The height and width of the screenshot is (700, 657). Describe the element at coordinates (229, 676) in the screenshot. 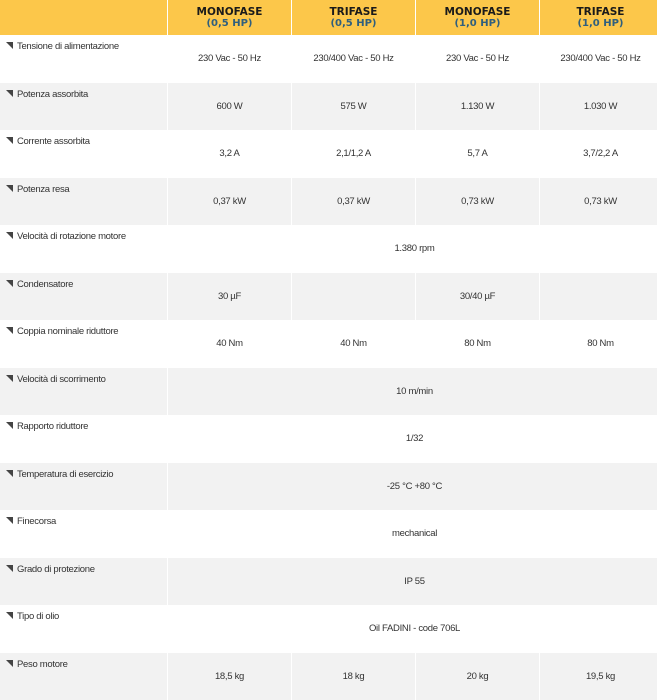

I see `value-cell: 18,5 kg` at that location.